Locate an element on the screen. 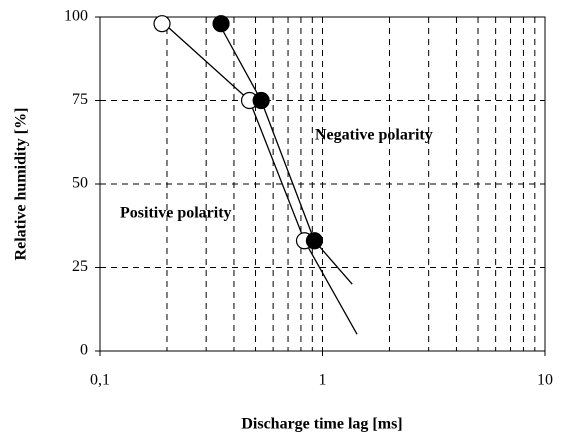 This screenshot has height=441, width=571. y-tick-label: 25 is located at coordinates (80, 266).